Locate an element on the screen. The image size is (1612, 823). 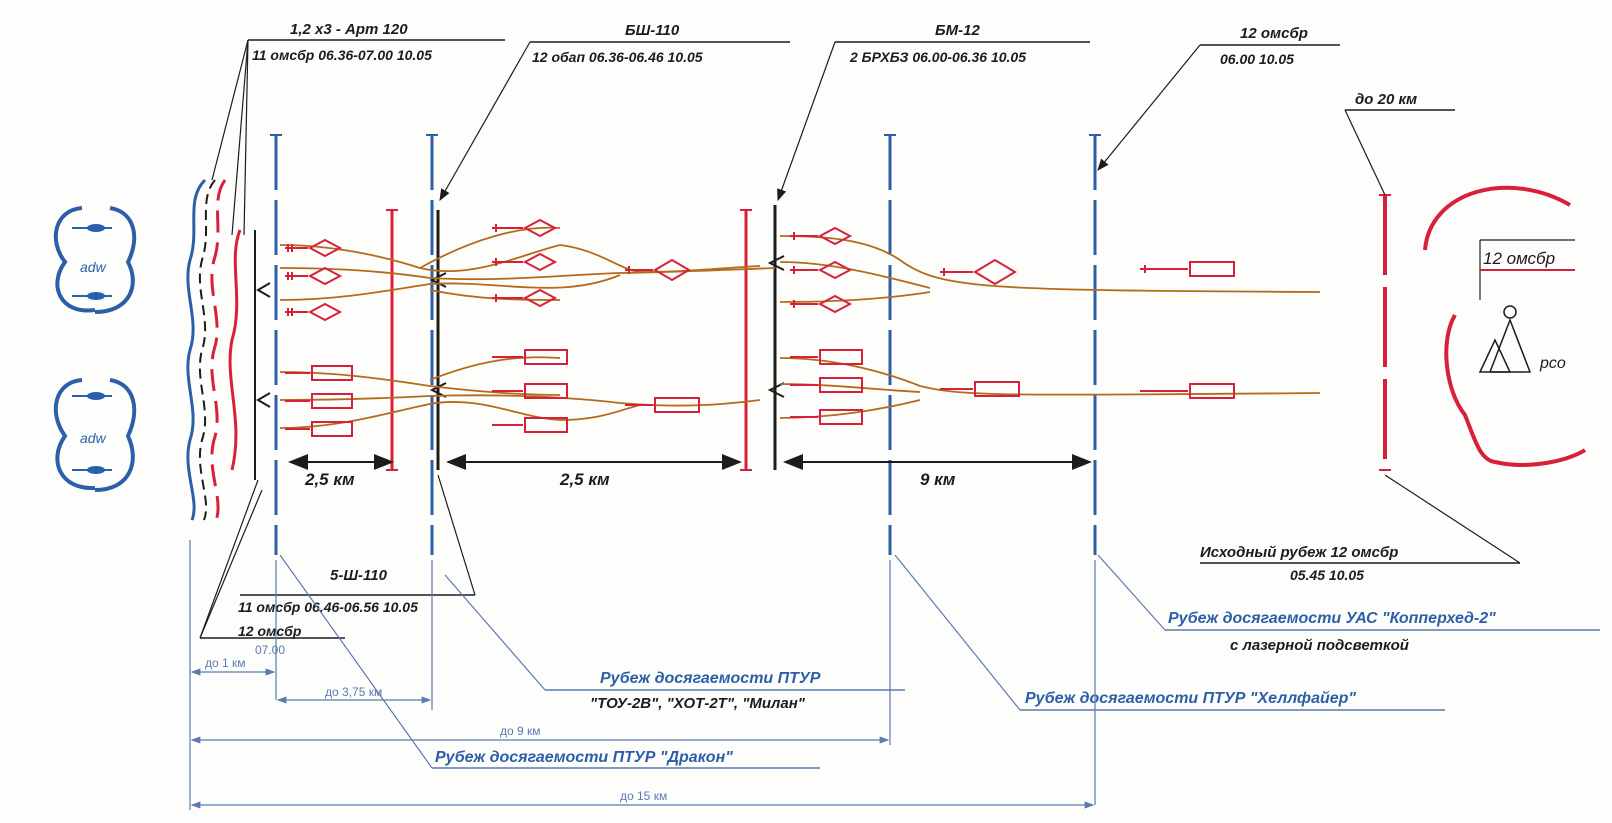
callout-6-line1: 5-Ш-110 is located at coordinates (359, 575).